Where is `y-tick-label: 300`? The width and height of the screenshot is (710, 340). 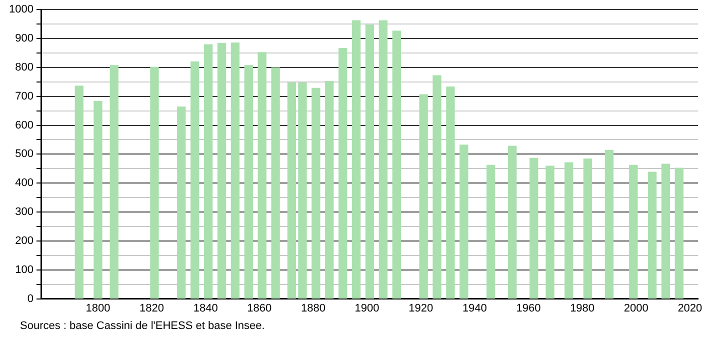 y-tick-label: 300 is located at coordinates (24, 212).